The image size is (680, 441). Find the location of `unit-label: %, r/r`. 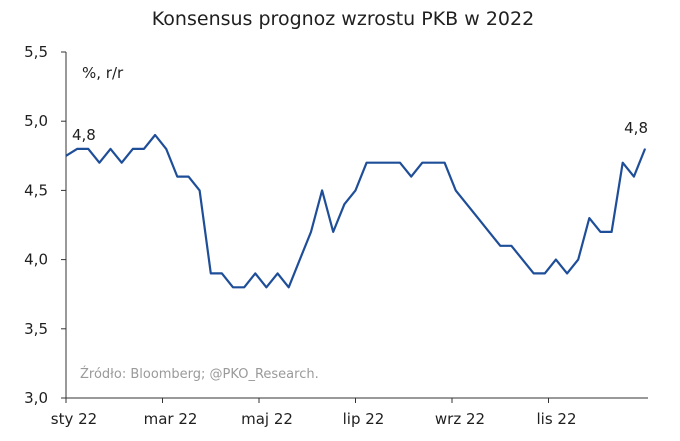

unit-label: %, r/r is located at coordinates (103, 73).